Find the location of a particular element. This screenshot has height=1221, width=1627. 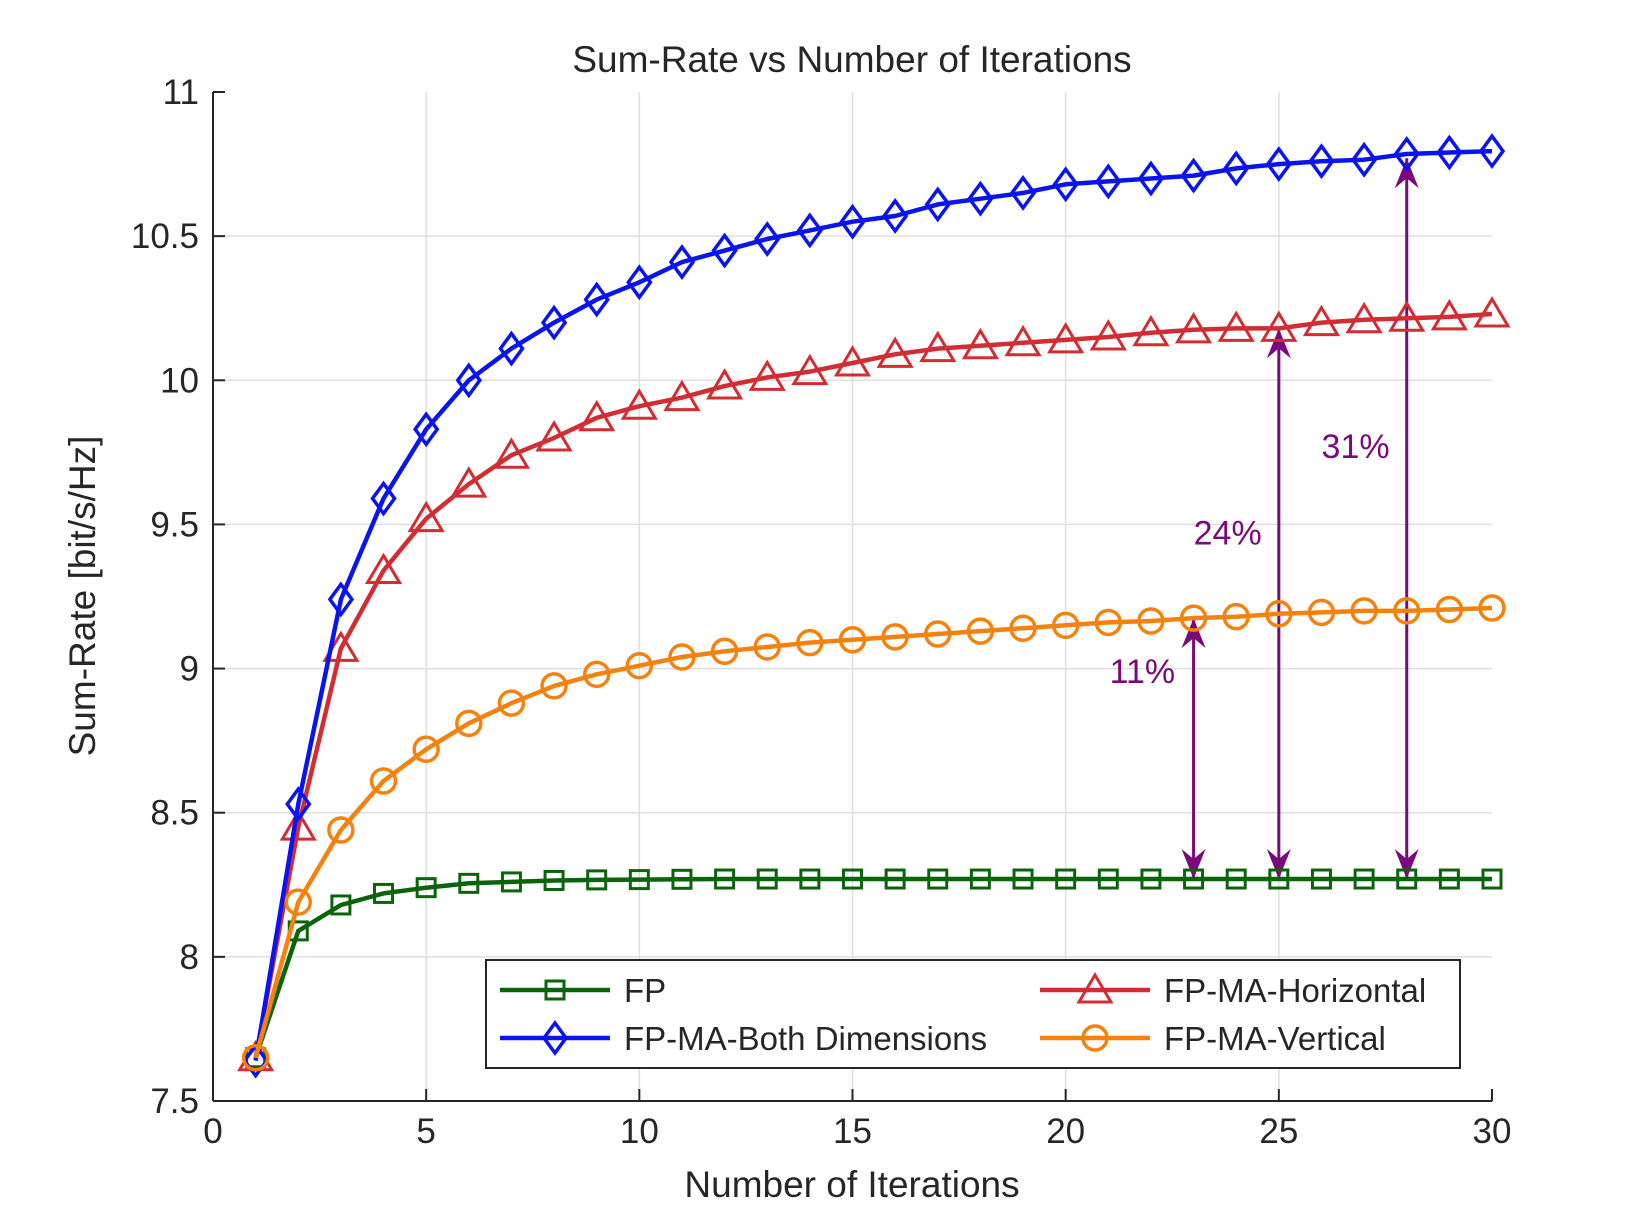

x-tick-label: 25 is located at coordinates (1278, 1131).